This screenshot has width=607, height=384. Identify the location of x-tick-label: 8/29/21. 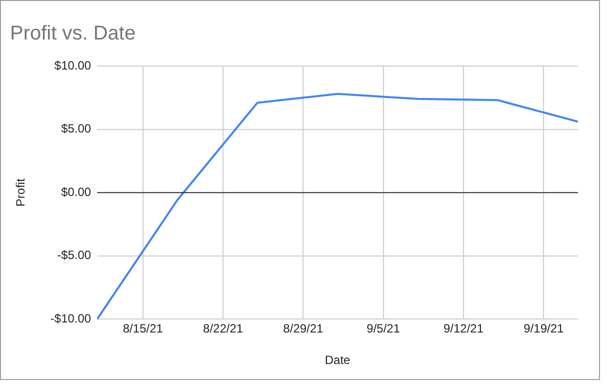
(303, 329).